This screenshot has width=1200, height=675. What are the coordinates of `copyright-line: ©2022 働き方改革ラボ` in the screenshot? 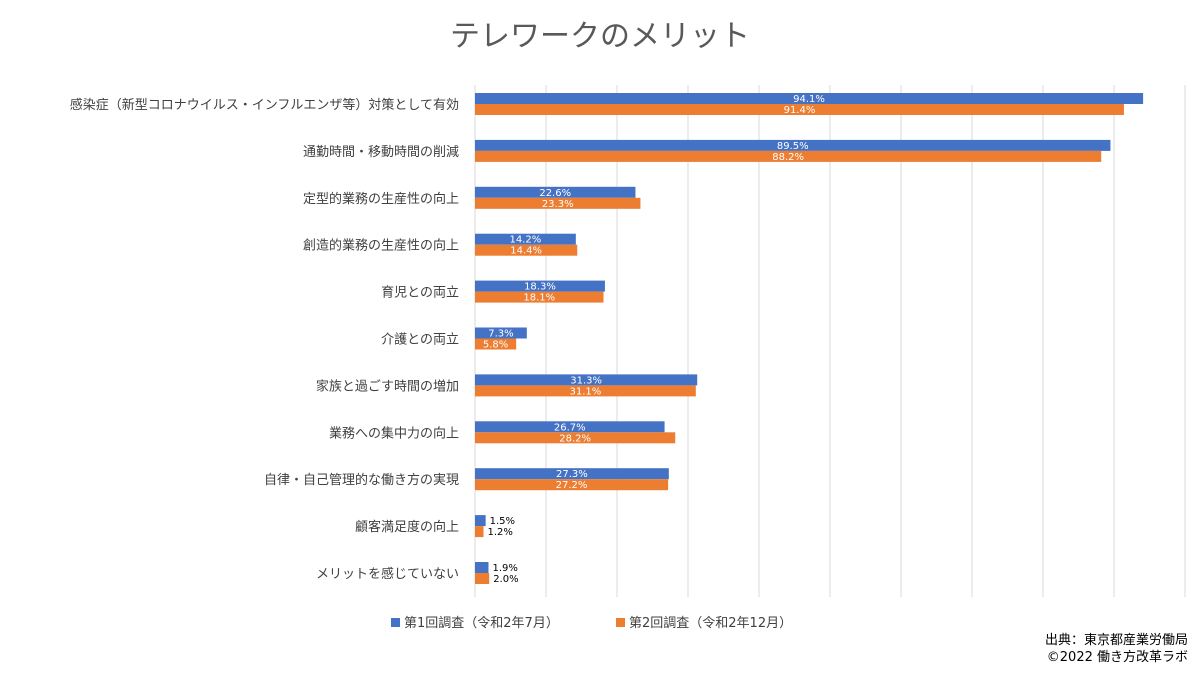 It's located at (1117, 657).